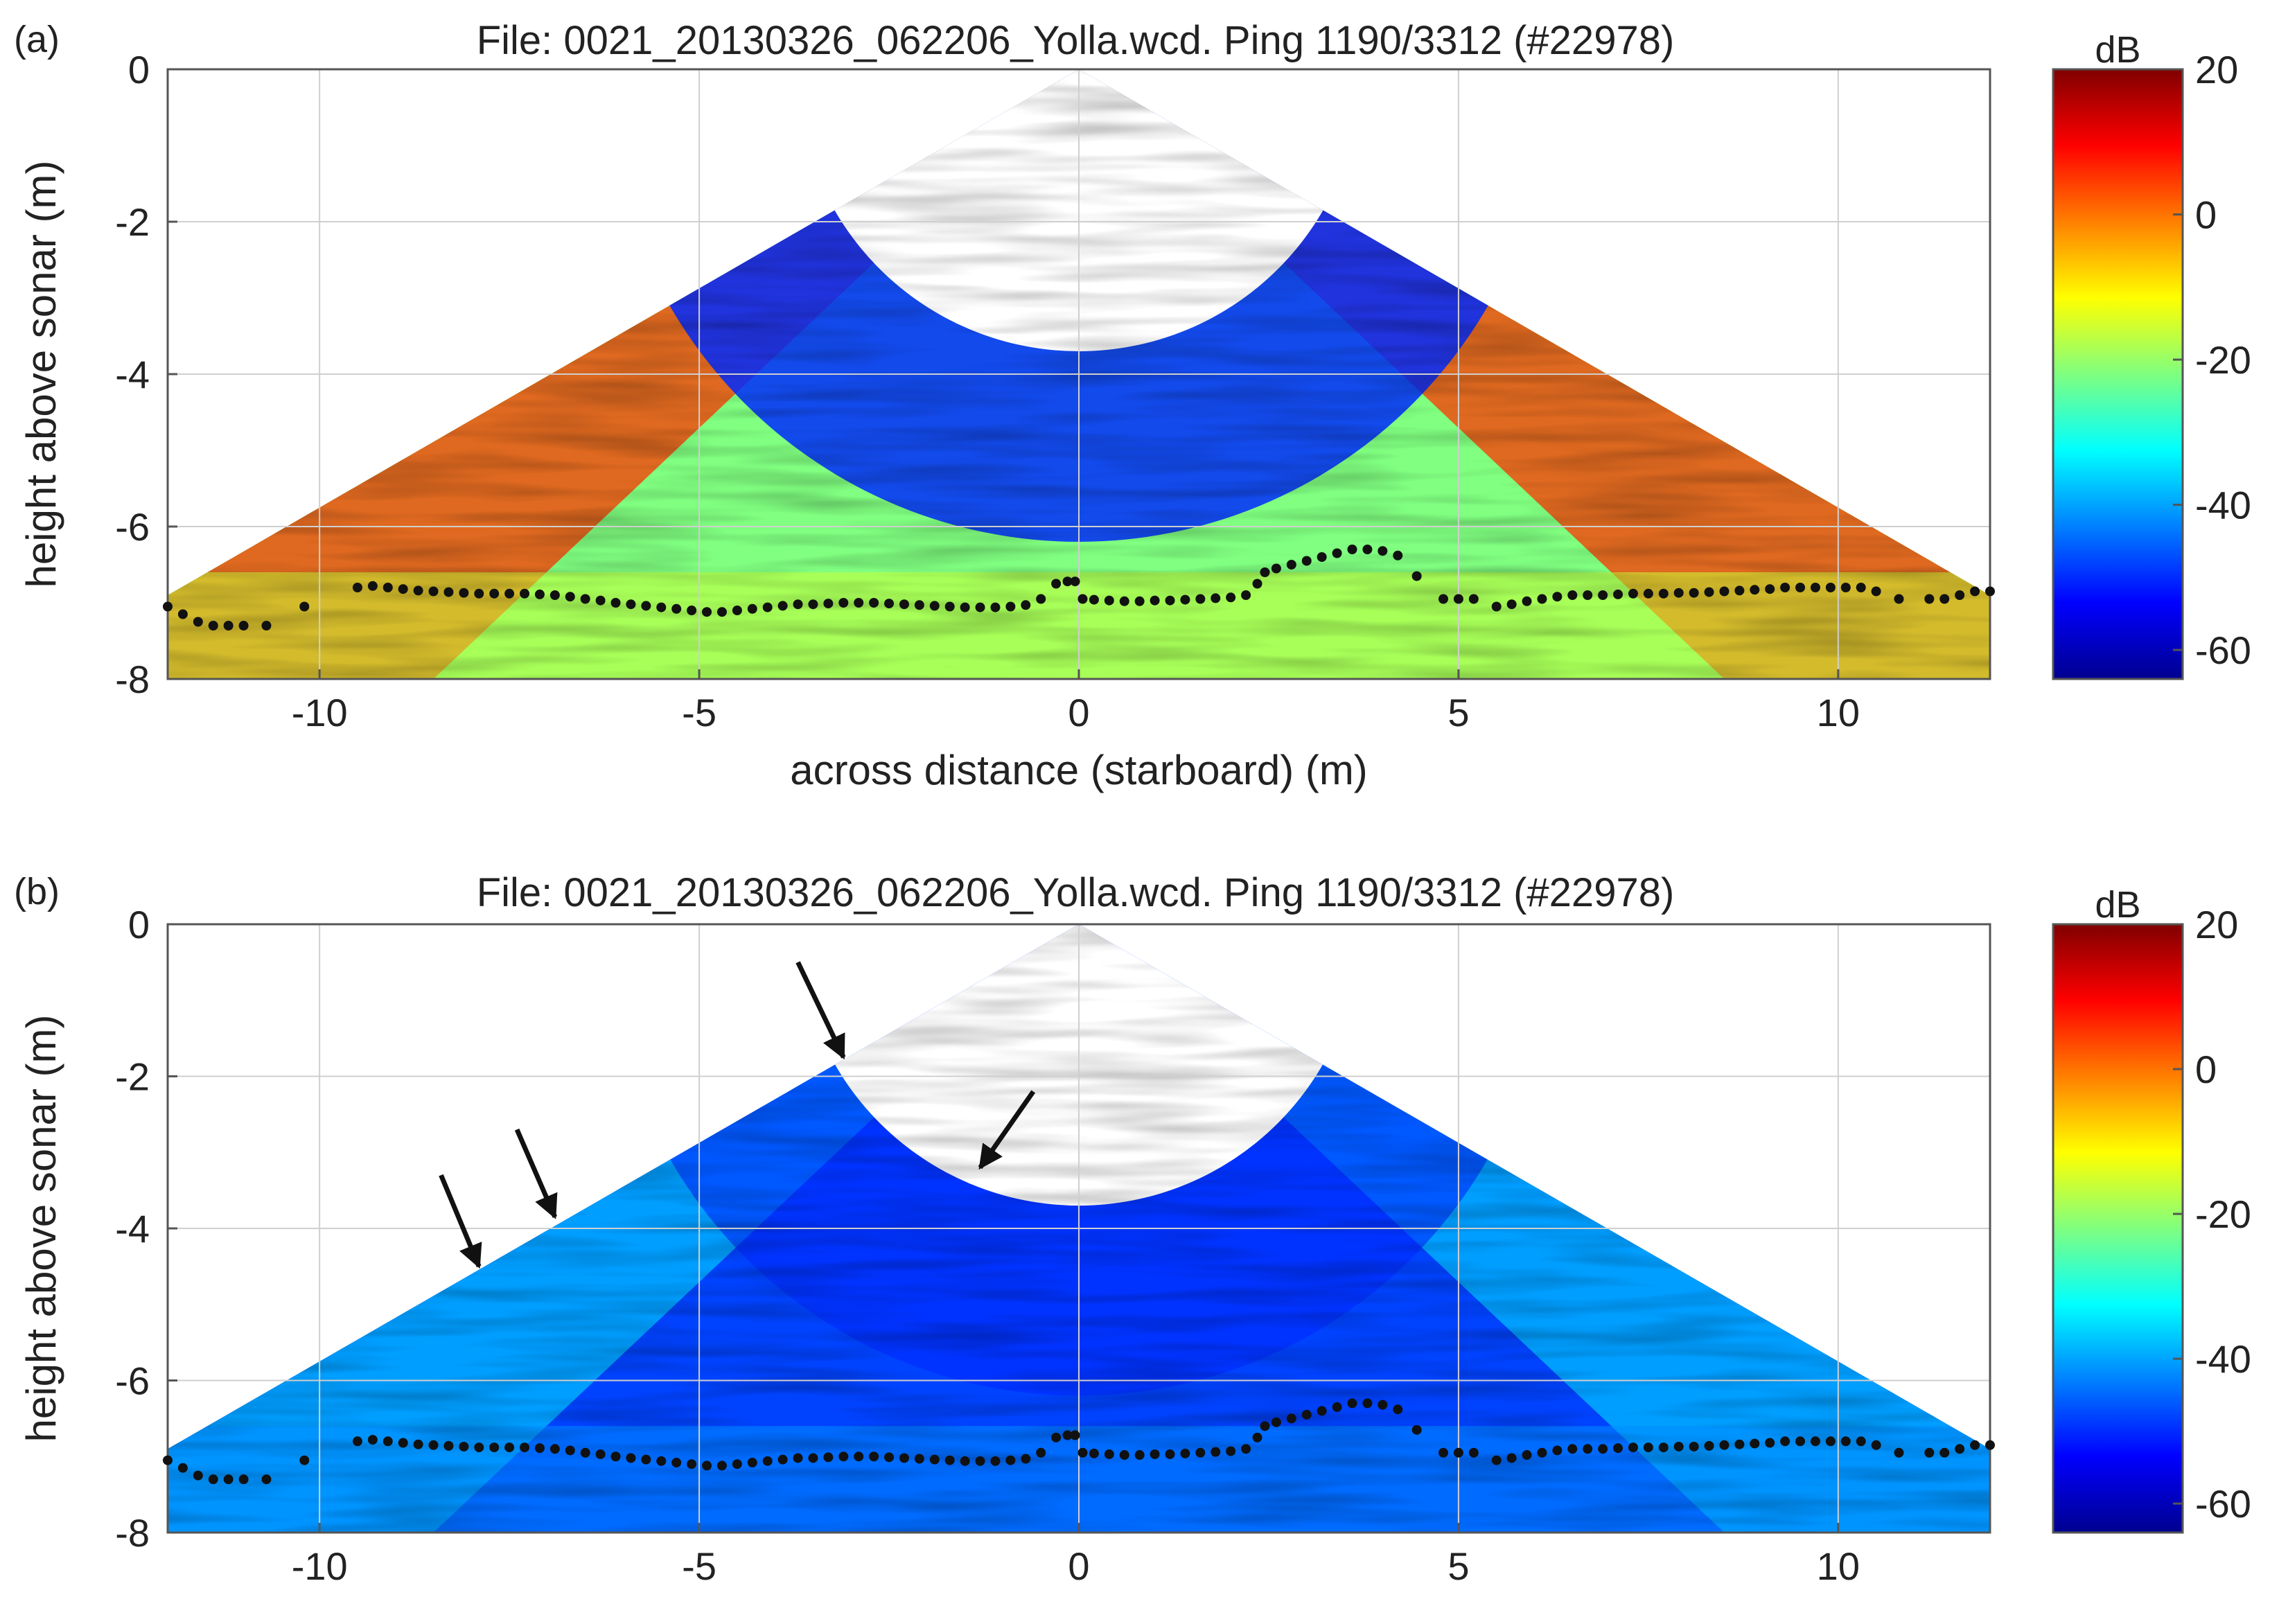  I want to click on panel-label: (b), so click(37, 891).